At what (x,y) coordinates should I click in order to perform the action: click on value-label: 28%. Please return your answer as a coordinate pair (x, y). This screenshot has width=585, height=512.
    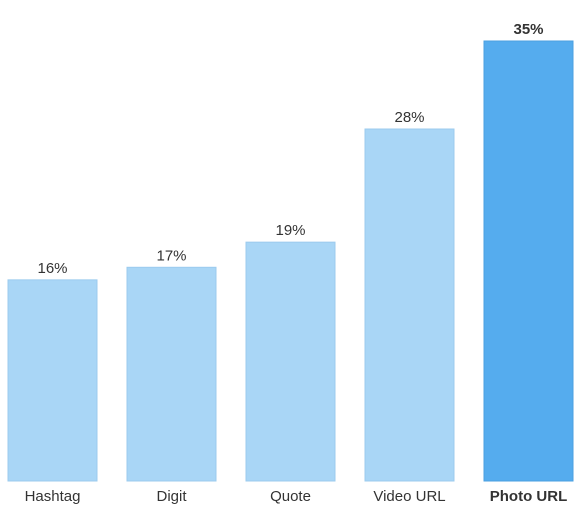
    Looking at the image, I should click on (409, 117).